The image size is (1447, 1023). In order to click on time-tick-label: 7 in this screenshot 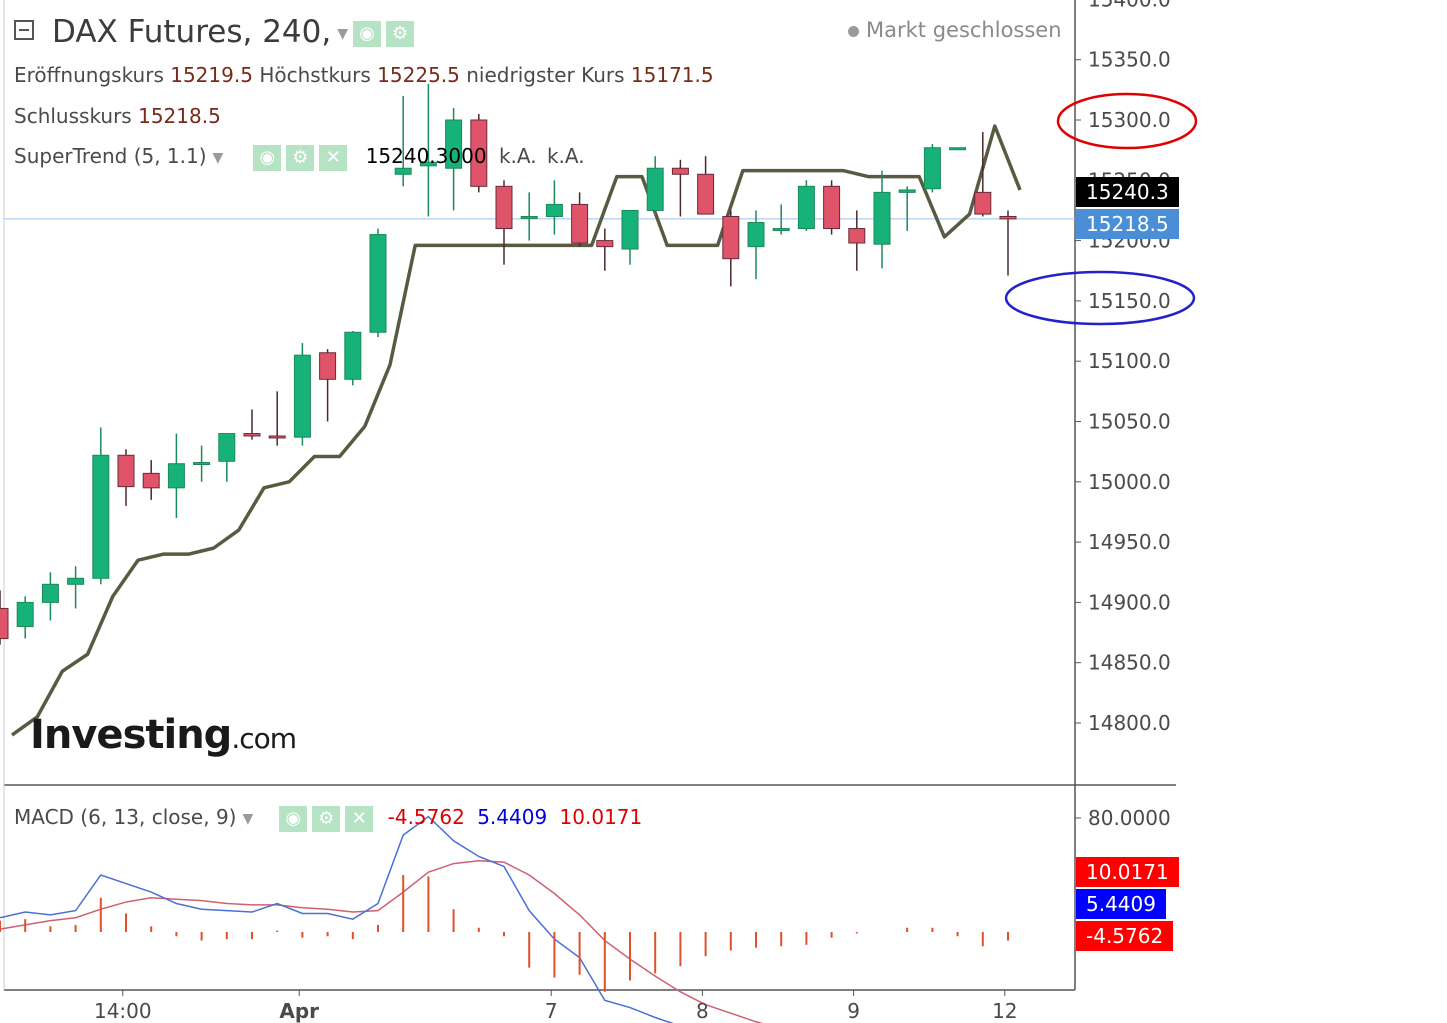, I will do `click(551, 1011)`.